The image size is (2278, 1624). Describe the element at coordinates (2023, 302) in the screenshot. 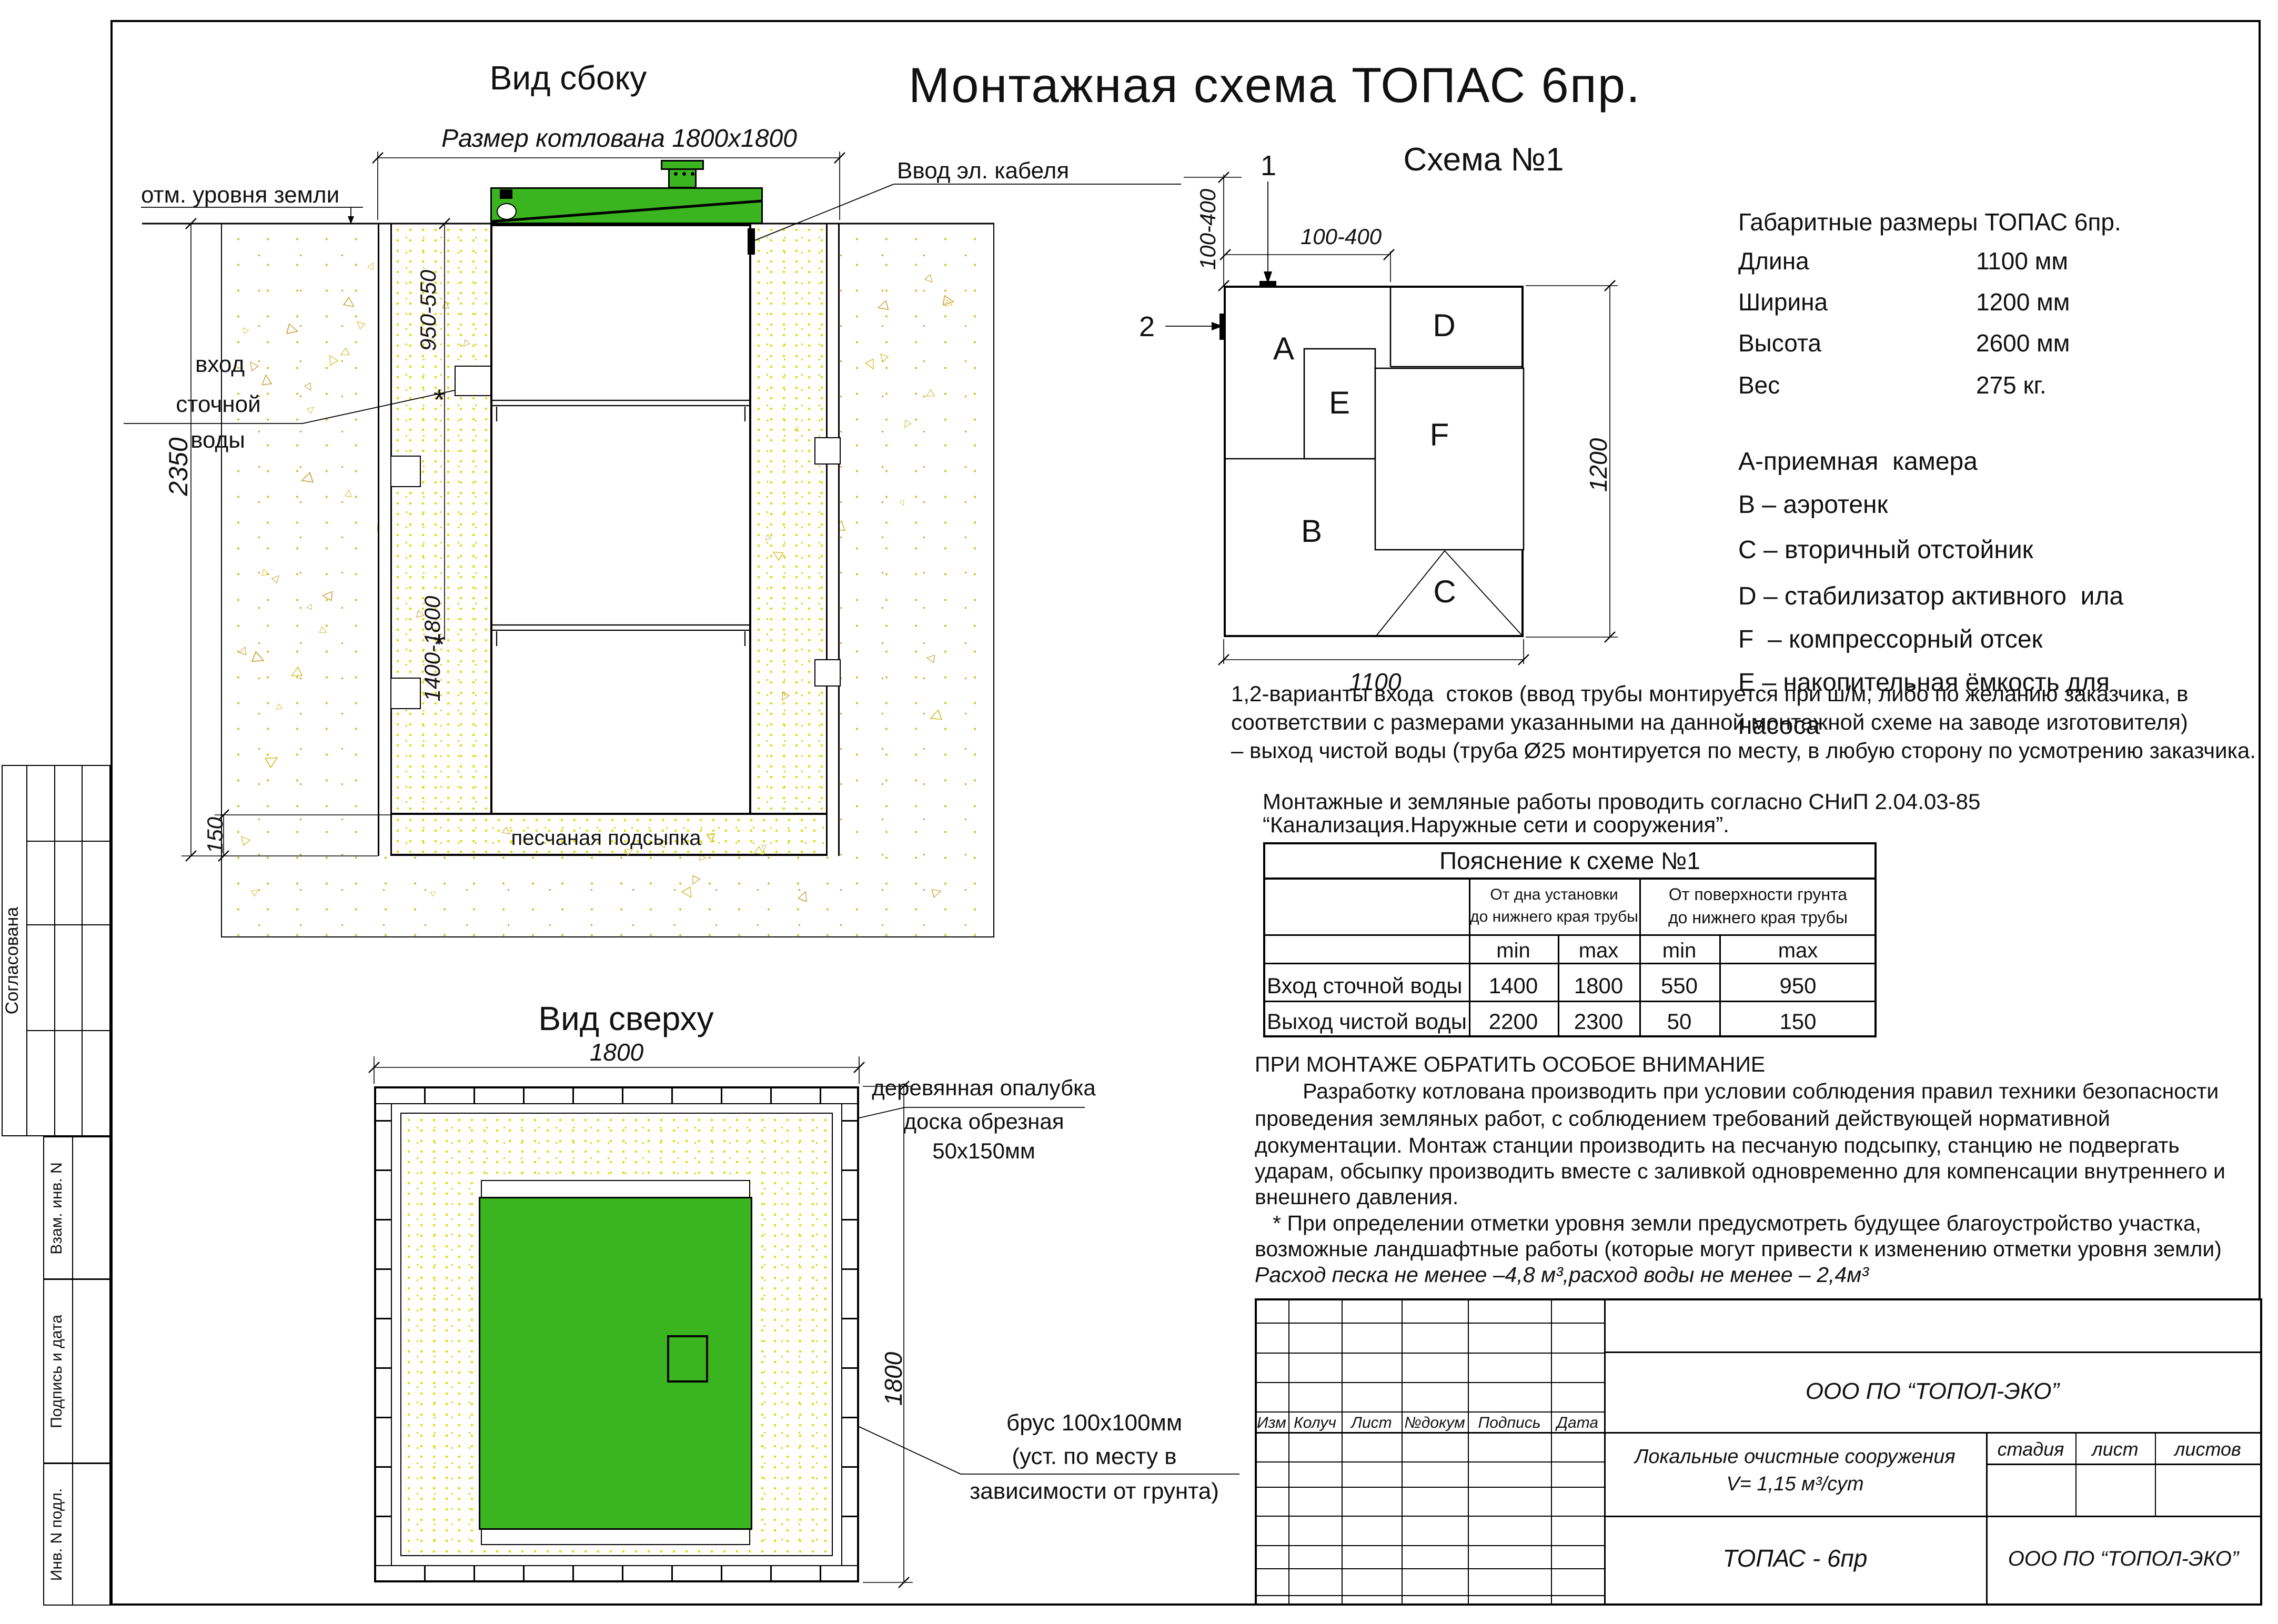

I see `specs-value: 1200 мм` at that location.